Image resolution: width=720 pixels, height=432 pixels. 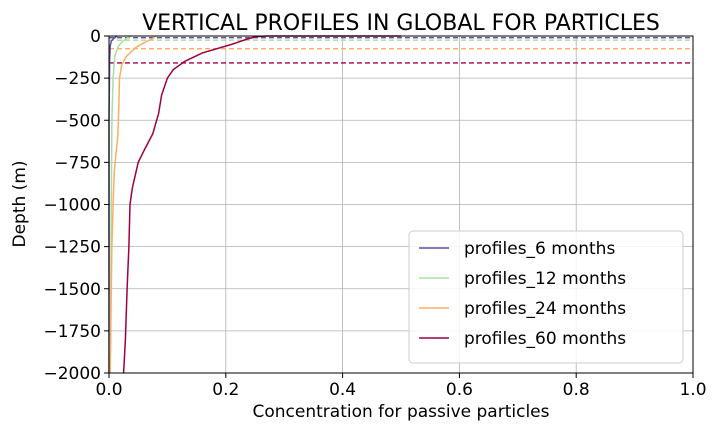 What do you see at coordinates (539, 249) in the screenshot?
I see `legend-label: profiles_6 months` at bounding box center [539, 249].